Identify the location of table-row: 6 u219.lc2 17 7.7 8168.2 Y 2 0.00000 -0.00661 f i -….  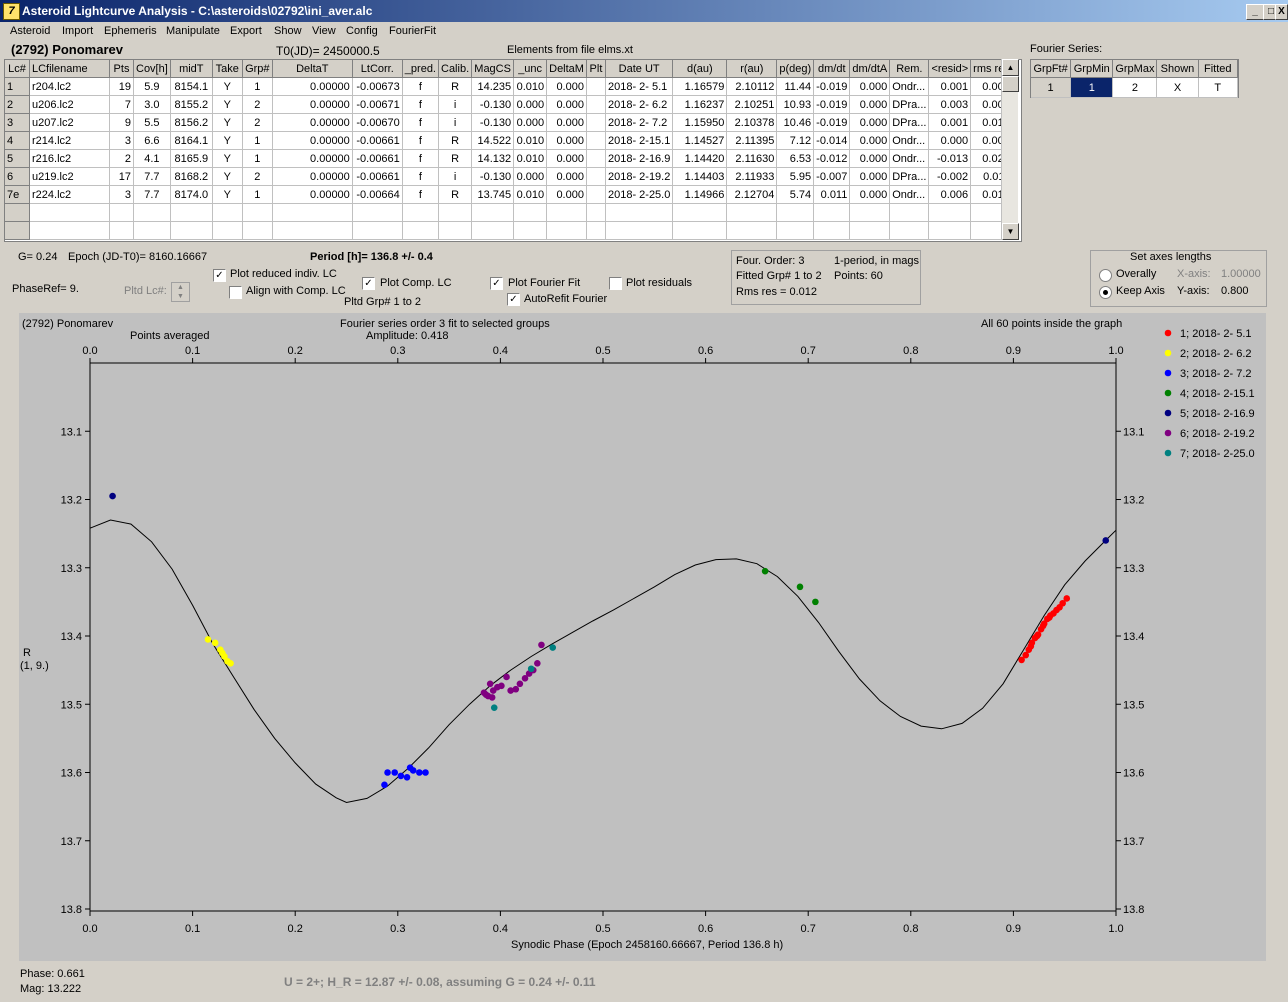
(509, 176).